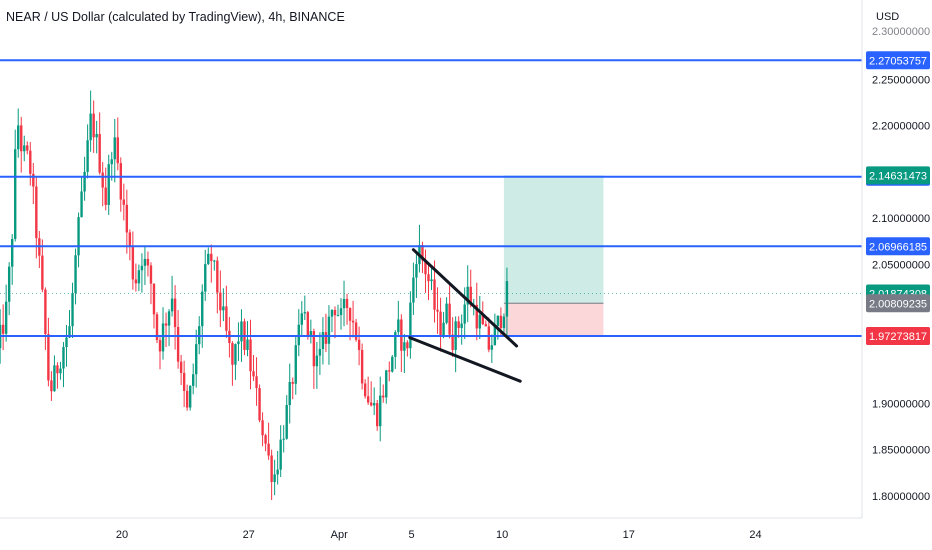  Describe the element at coordinates (755, 535) in the screenshot. I see `x-tick-label: 24` at that location.